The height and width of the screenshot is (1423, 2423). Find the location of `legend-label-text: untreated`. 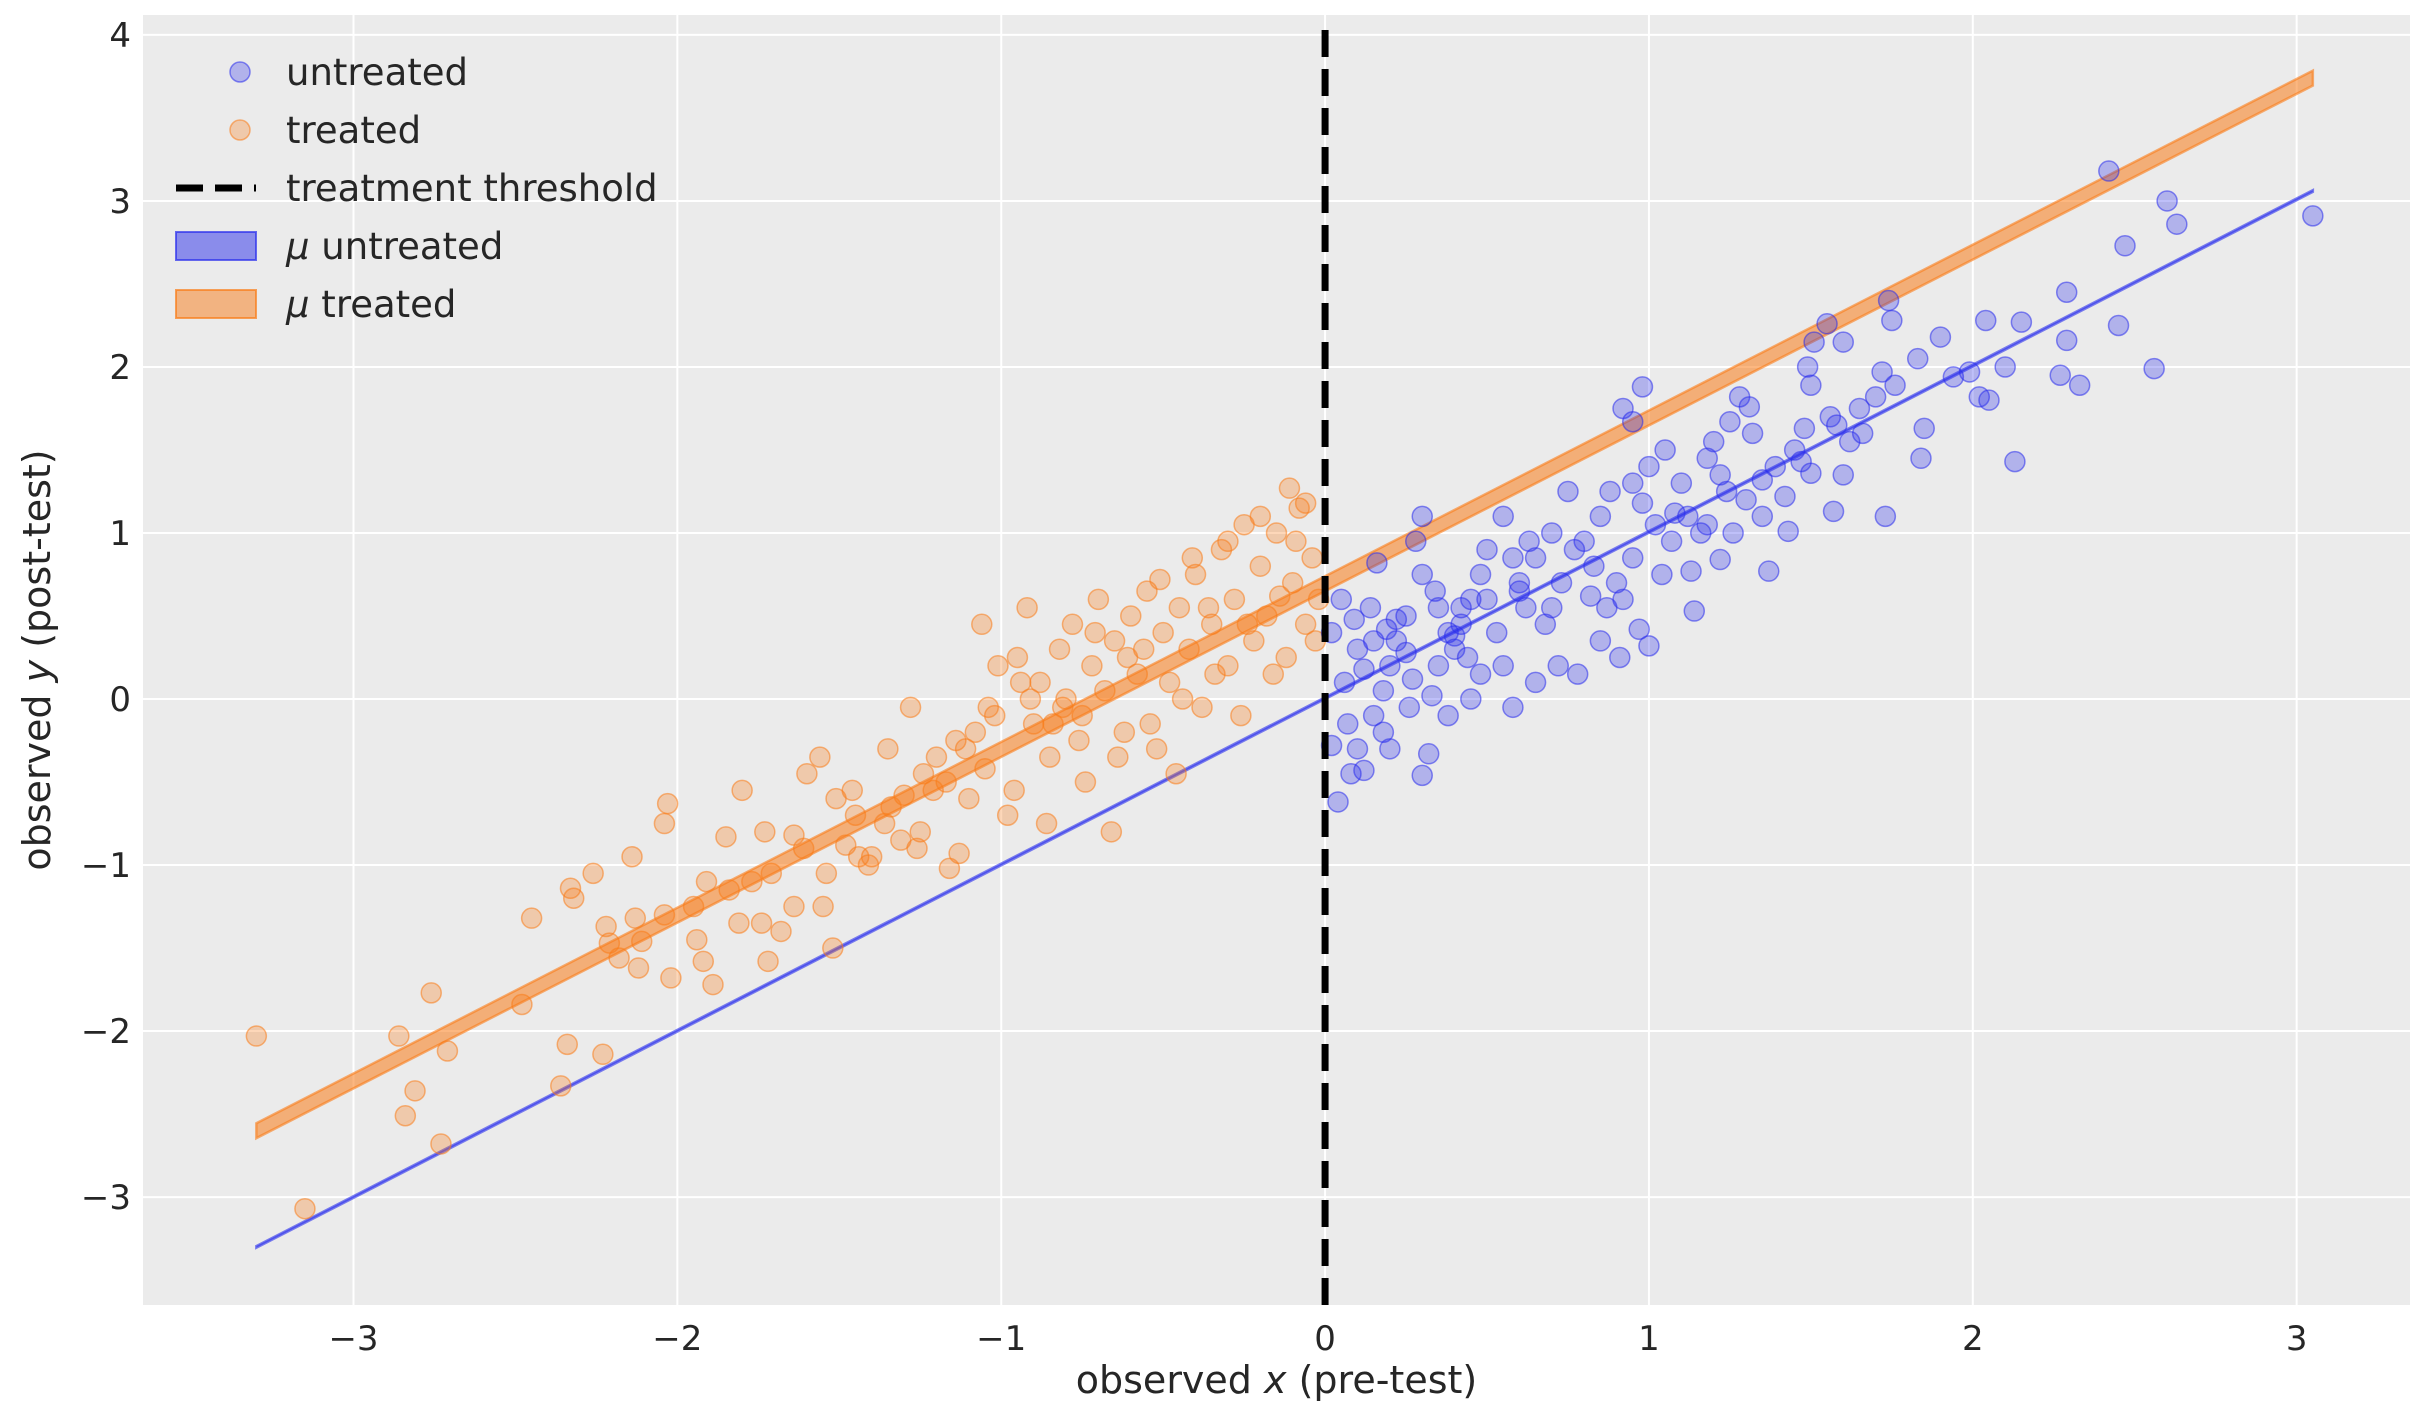

legend-label-text: untreated is located at coordinates (407, 246).